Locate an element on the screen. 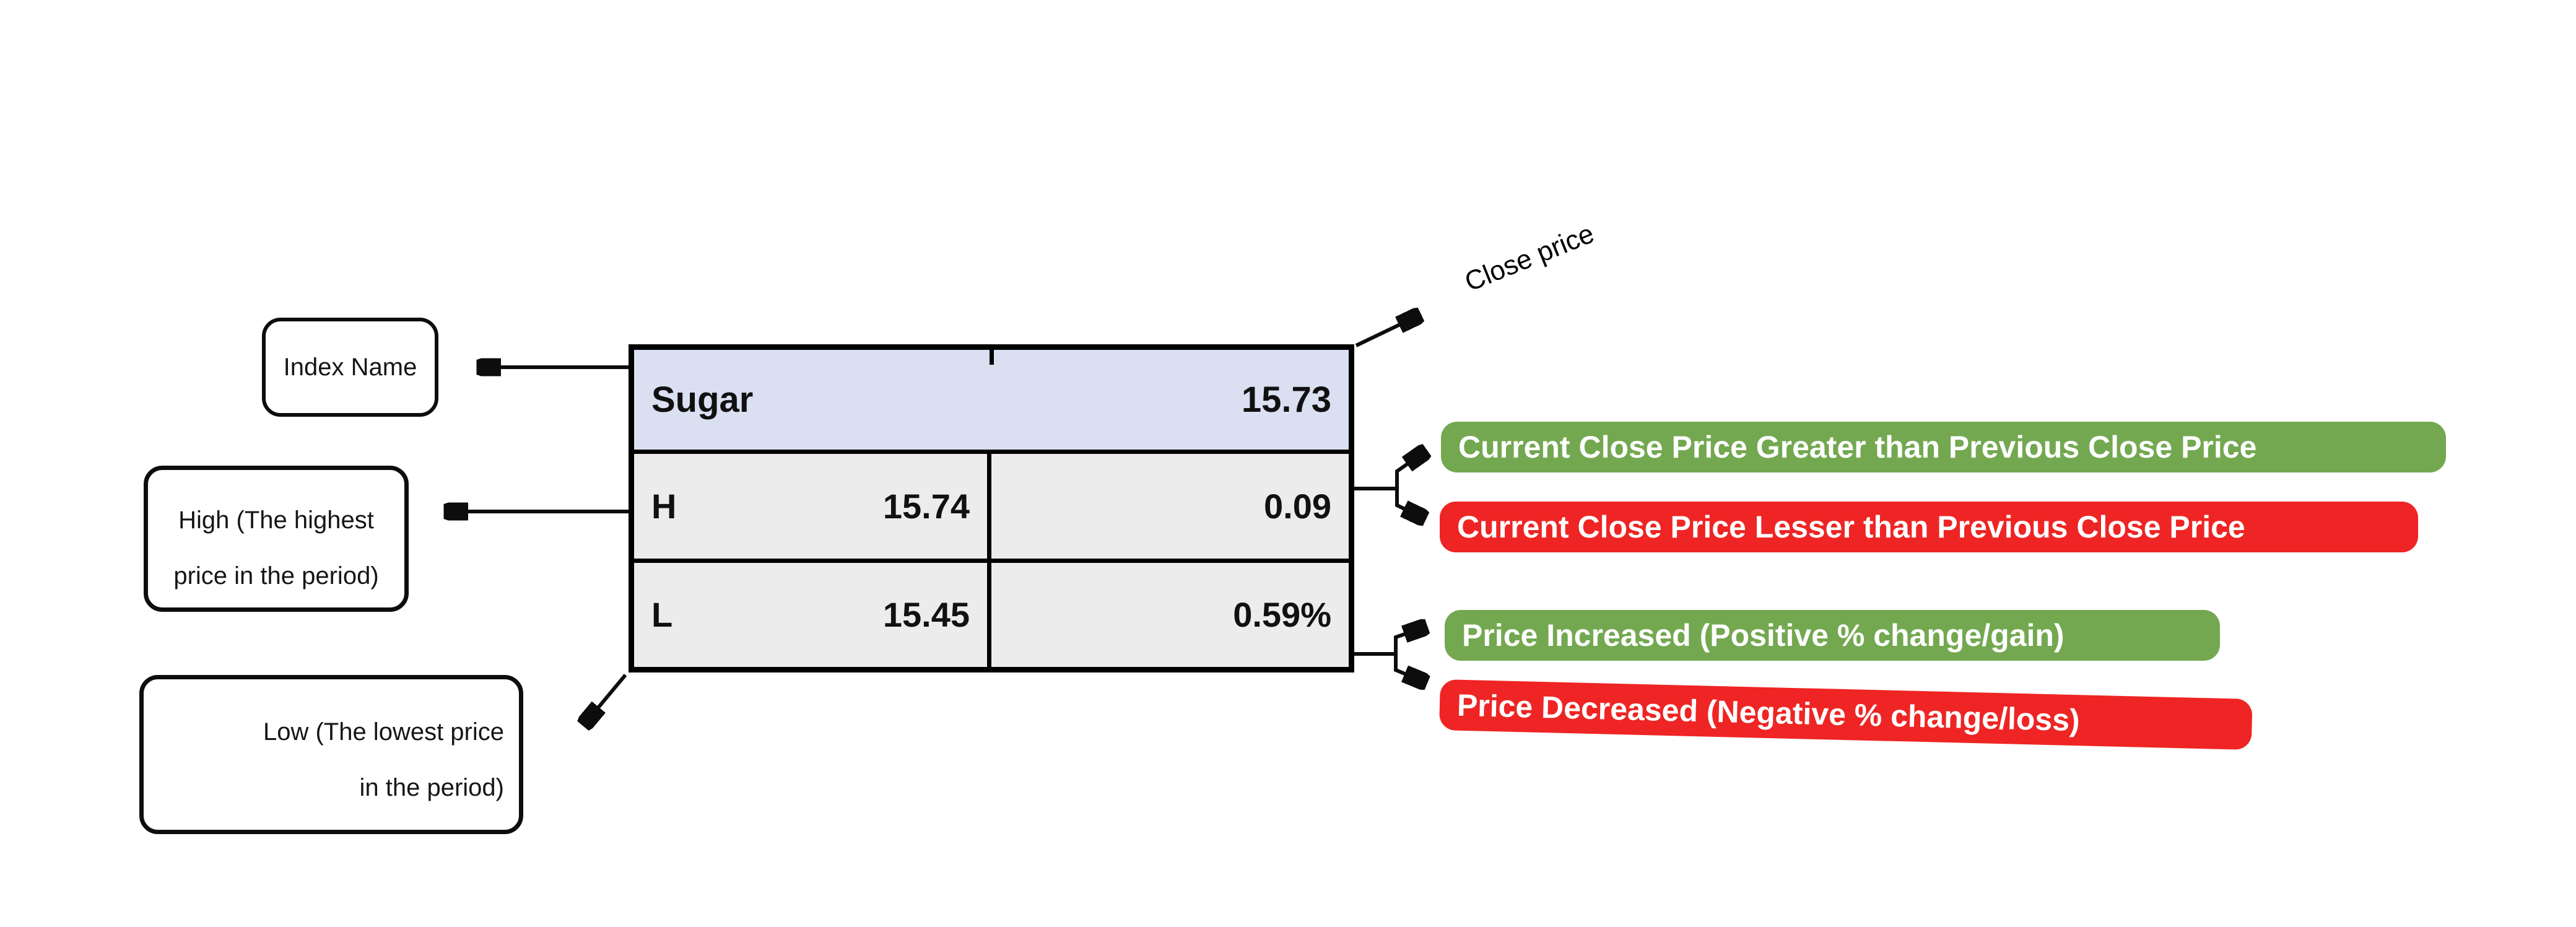 The image size is (2576, 927). low-value: 15.45 is located at coordinates (926, 615).